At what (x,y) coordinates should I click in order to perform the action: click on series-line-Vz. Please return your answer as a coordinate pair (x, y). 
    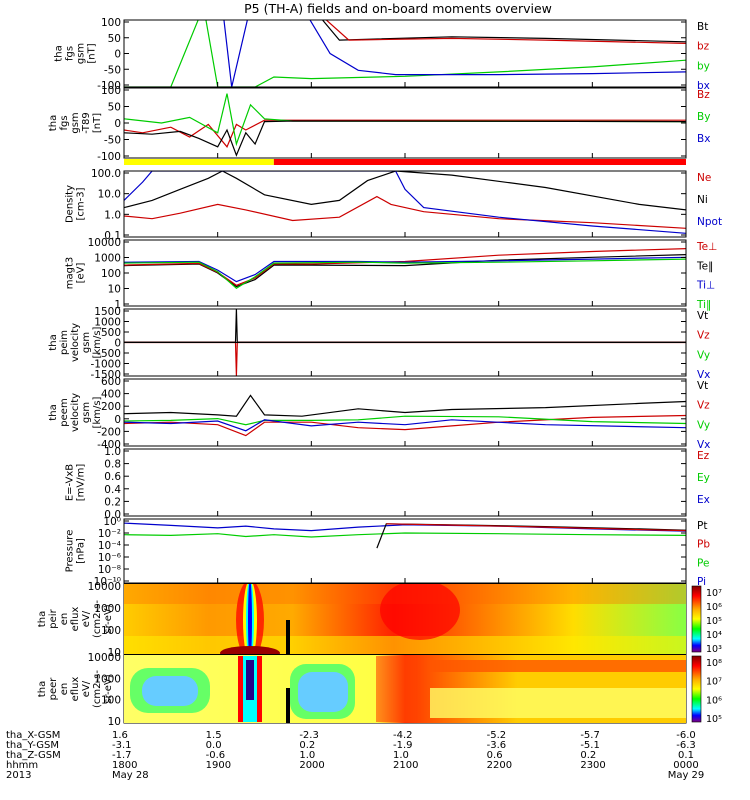
    Looking at the image, I should click on (405, 358).